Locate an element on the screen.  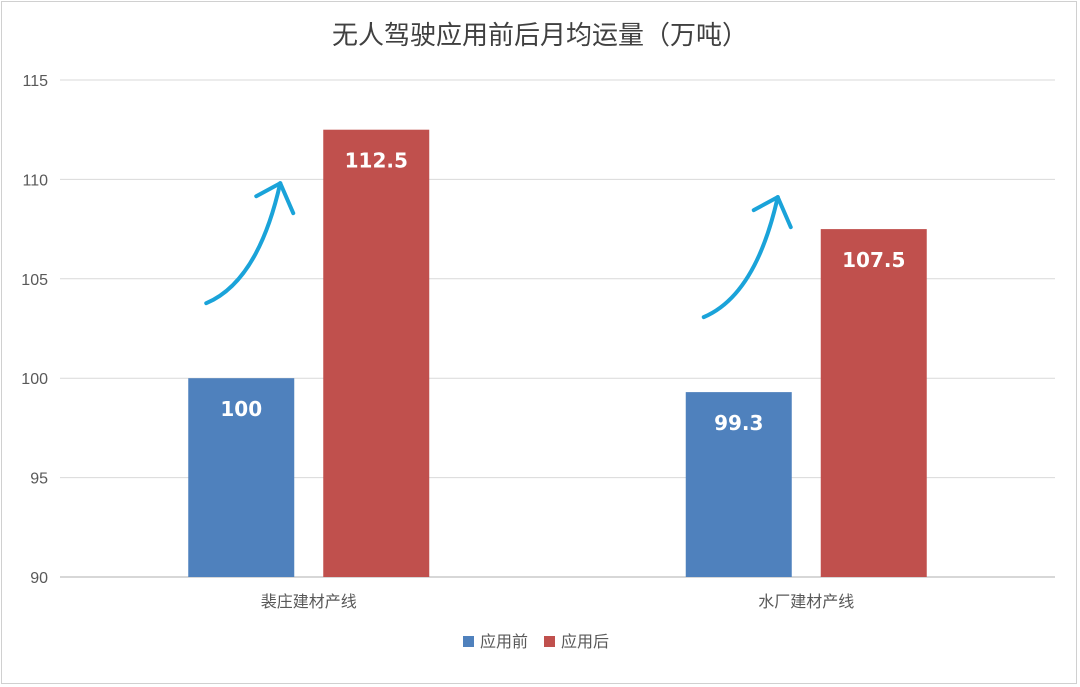
y-tick-label: 95 is located at coordinates (39, 479).